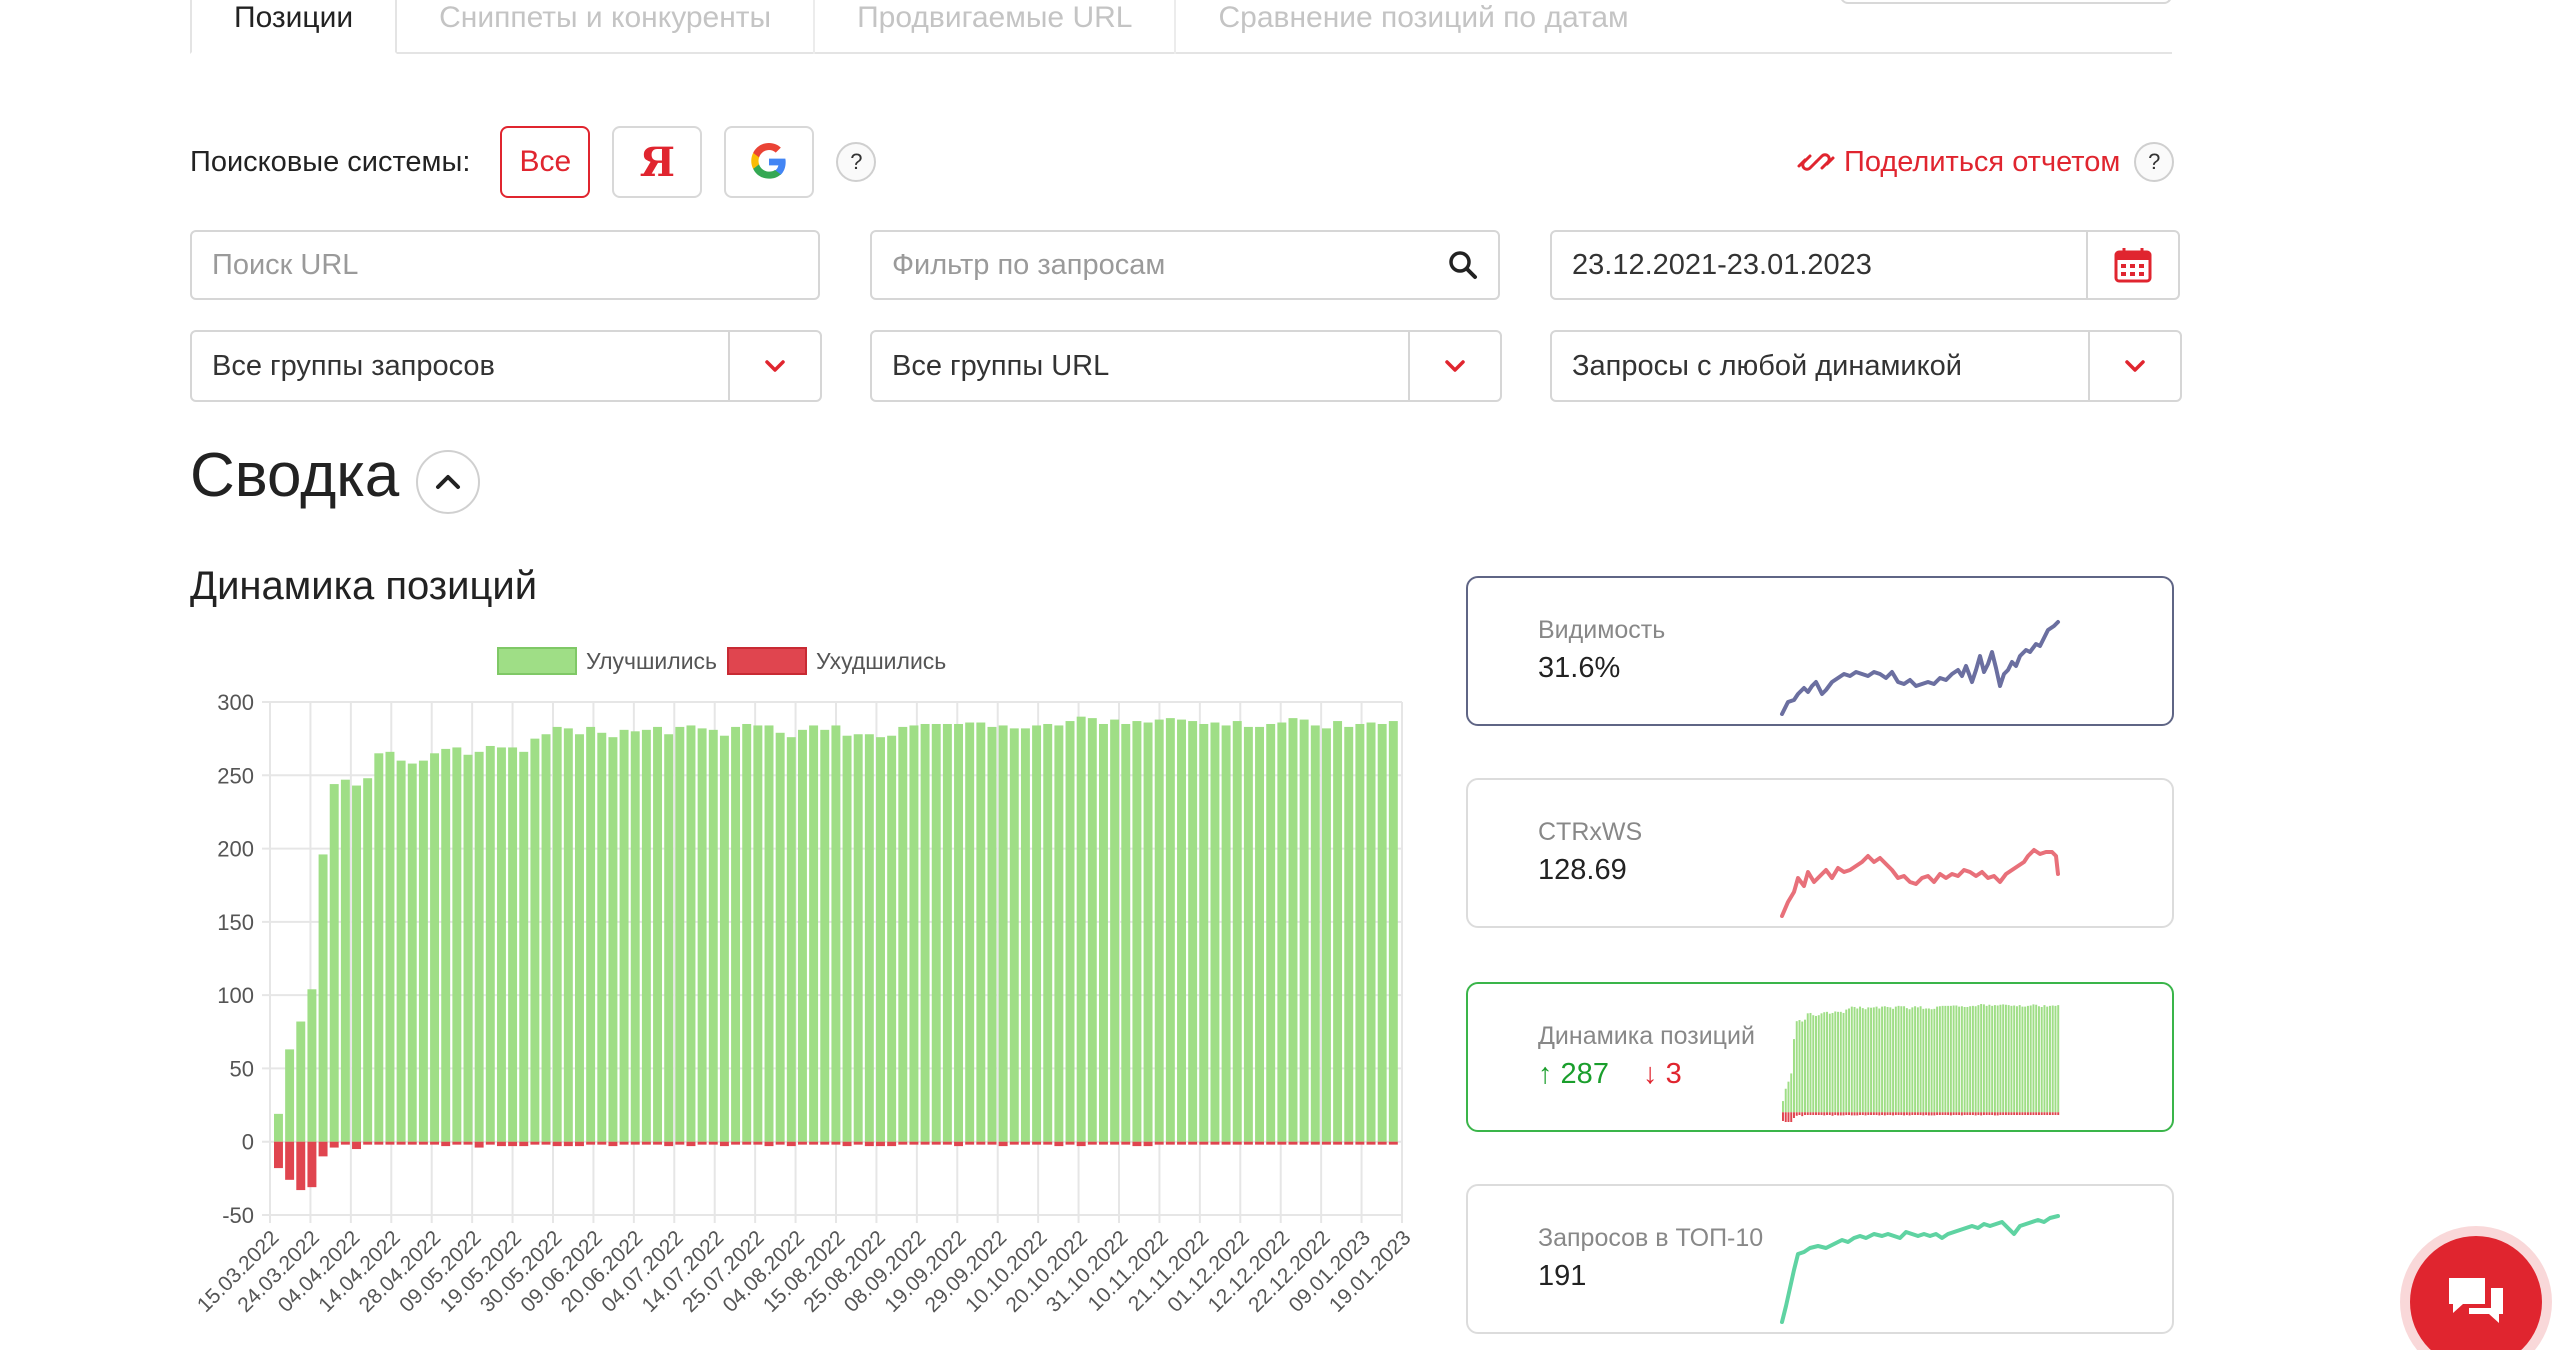 This screenshot has width=2562, height=1350. Describe the element at coordinates (1767, 365) in the screenshot. I see `dynamics-value: Запросы с любой динамикой` at that location.